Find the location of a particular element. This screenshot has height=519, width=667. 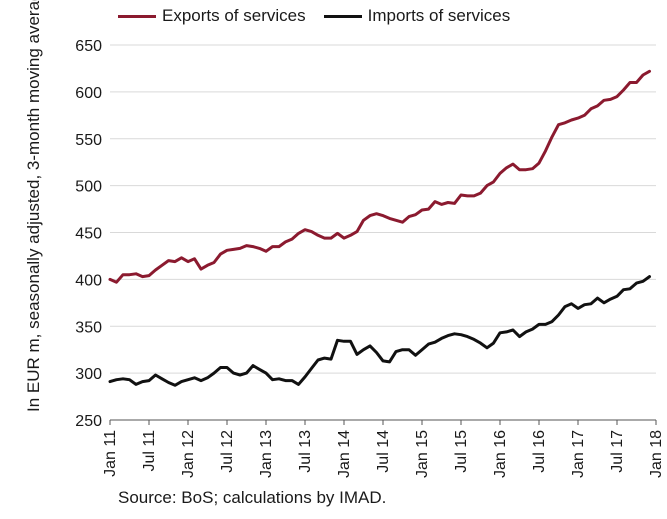

y-tick-label: 550 is located at coordinates (88, 140).